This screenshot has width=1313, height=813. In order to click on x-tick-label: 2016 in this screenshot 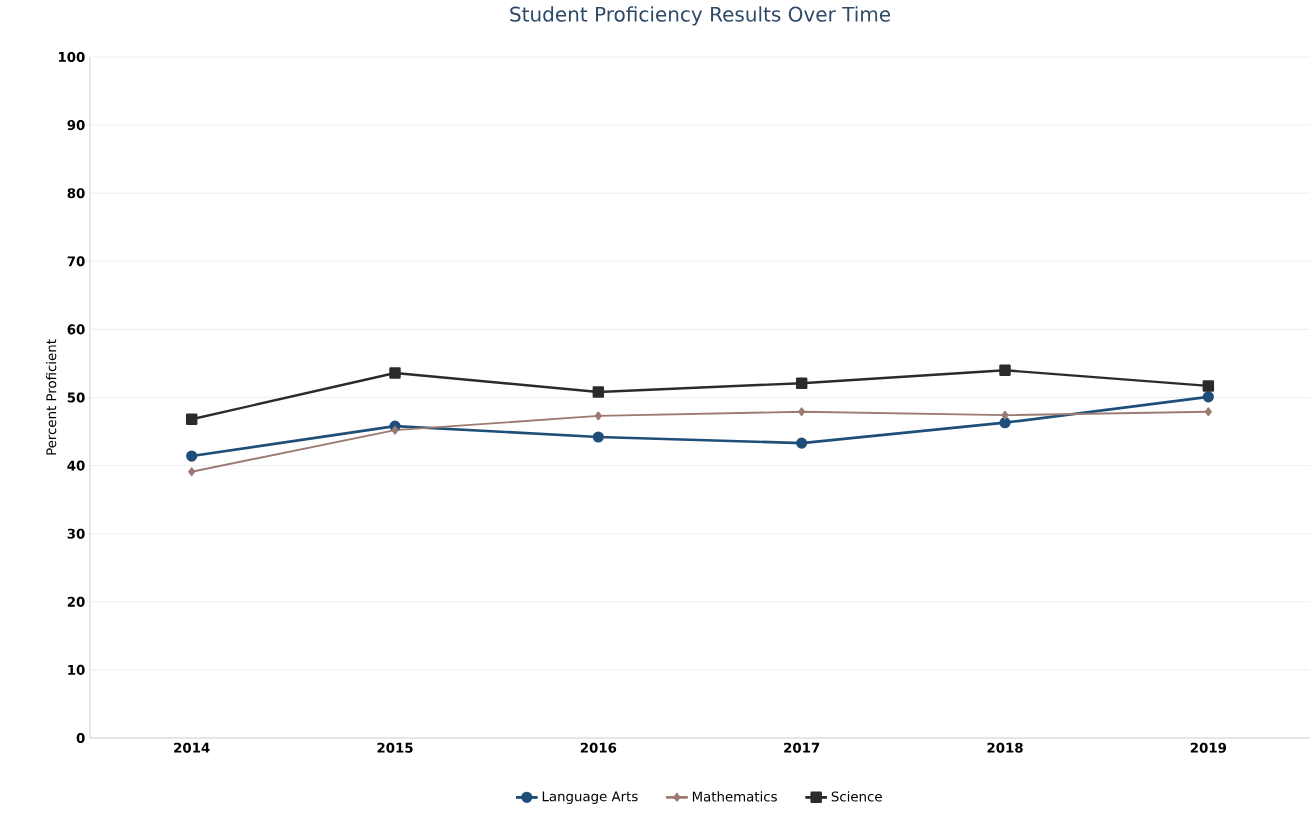, I will do `click(598, 747)`.